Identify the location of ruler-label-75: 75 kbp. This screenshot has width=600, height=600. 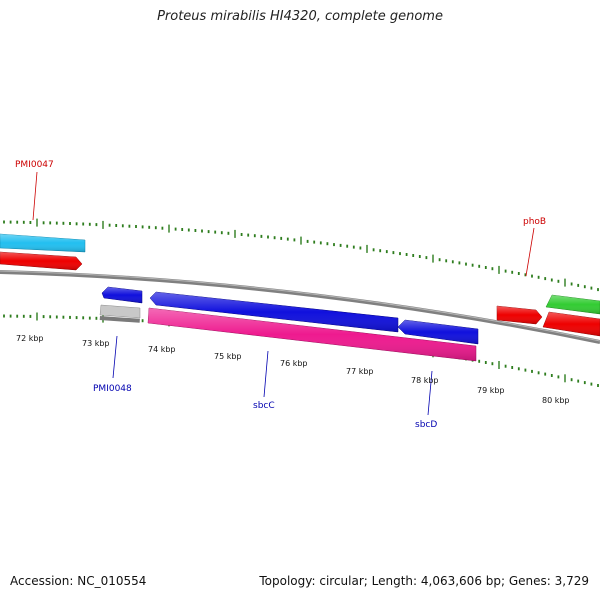
(228, 356).